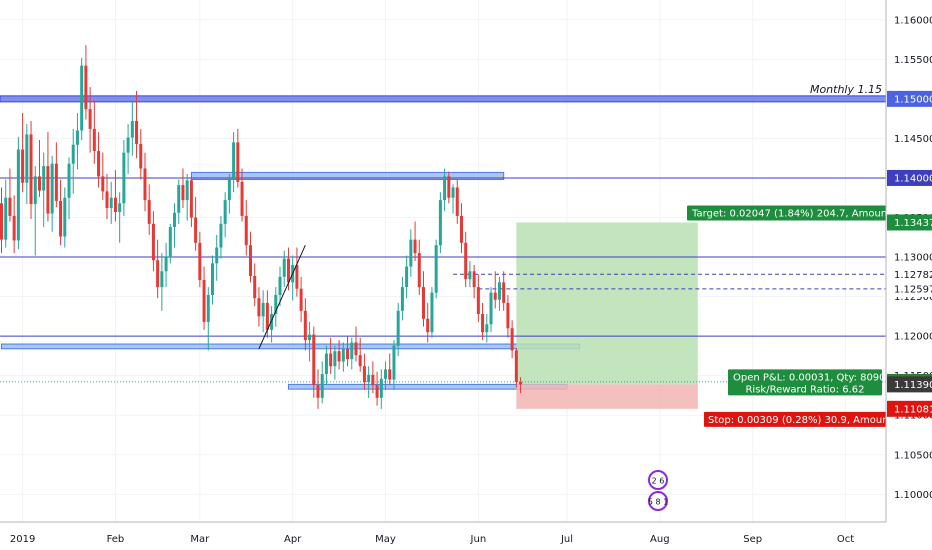 The width and height of the screenshot is (932, 550). What do you see at coordinates (607, 315) in the screenshot?
I see `long-position-tool` at bounding box center [607, 315].